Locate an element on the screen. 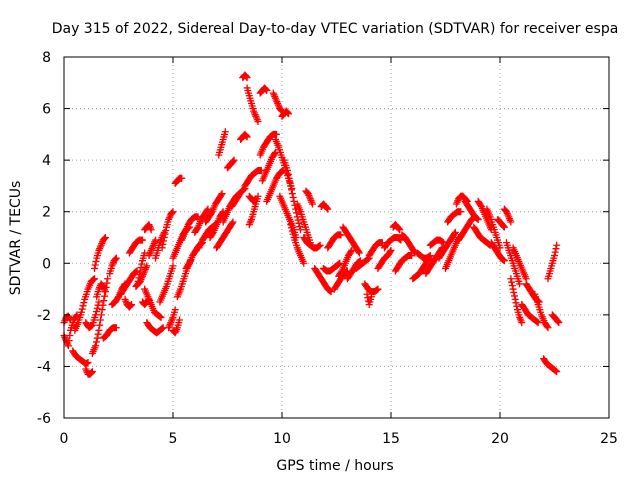  x-tick-label: 25 is located at coordinates (609, 439).